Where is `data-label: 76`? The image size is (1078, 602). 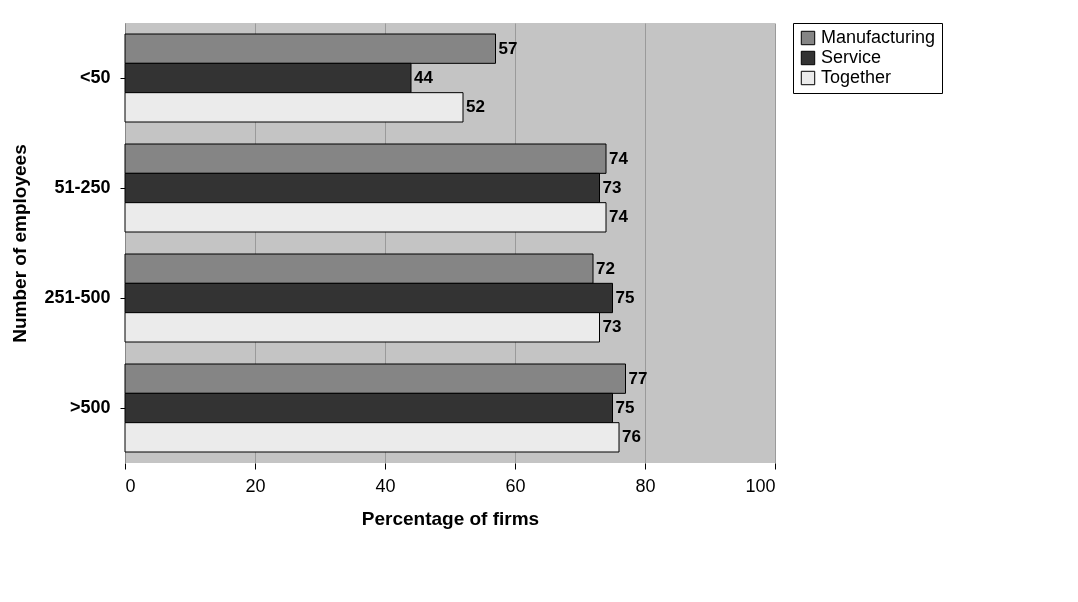
data-label: 76 is located at coordinates (631, 437).